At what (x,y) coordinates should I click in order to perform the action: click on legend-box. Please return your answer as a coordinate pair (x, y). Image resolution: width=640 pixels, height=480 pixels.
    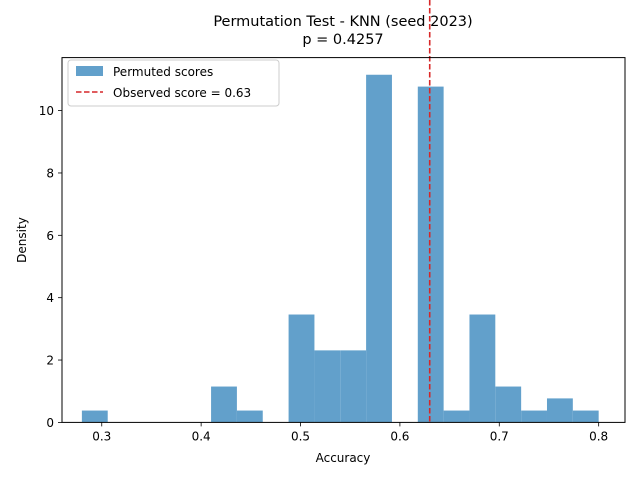
    Looking at the image, I should click on (173, 83).